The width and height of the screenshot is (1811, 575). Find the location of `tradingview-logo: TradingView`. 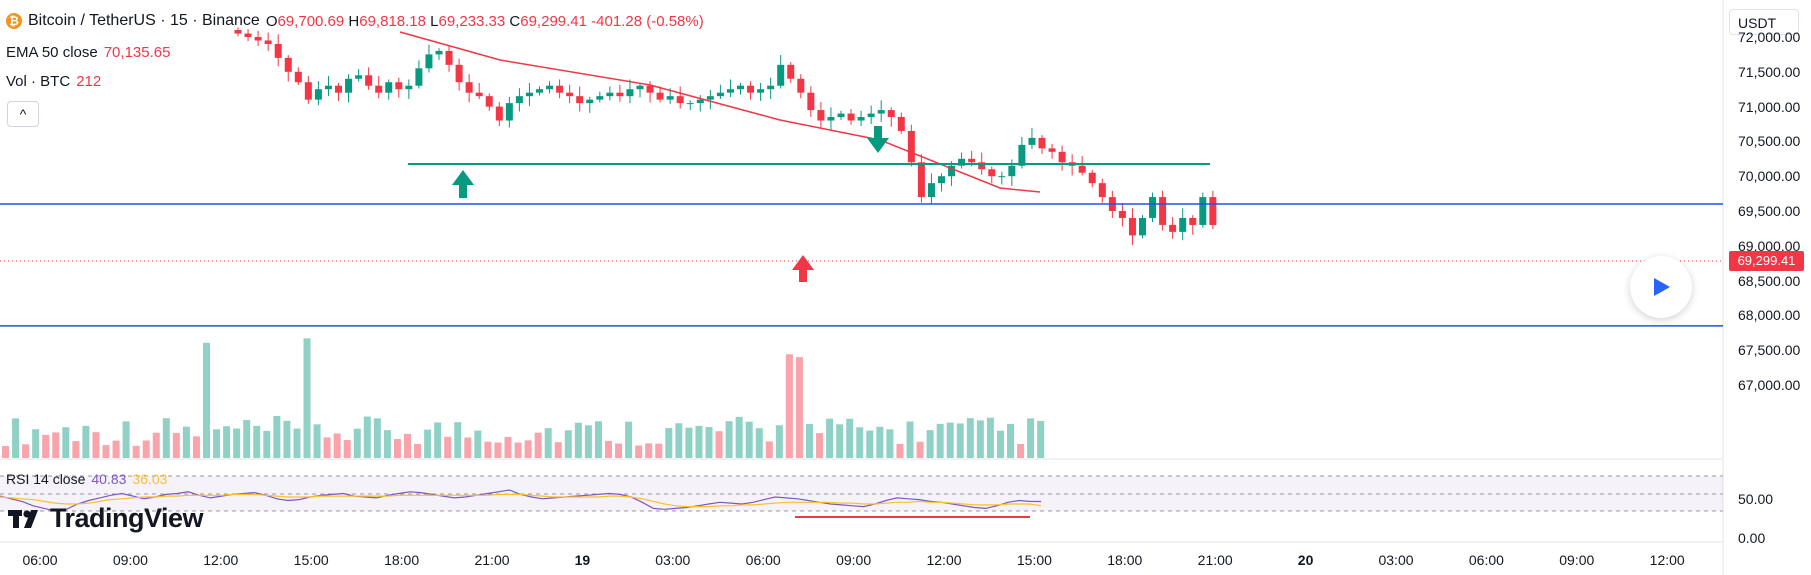

tradingview-logo: TradingView is located at coordinates (106, 518).